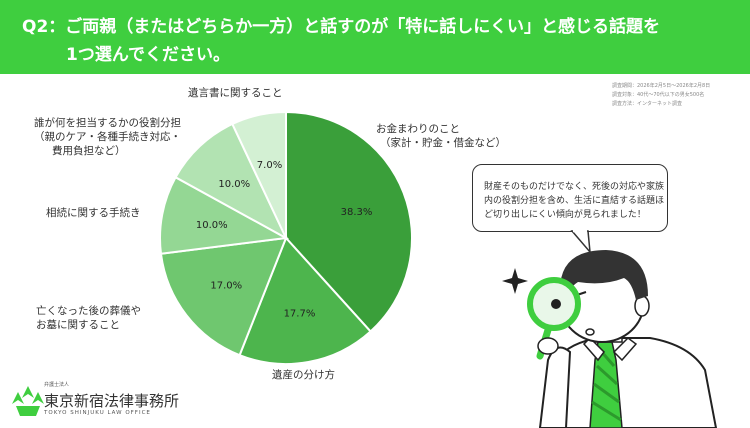 The image size is (750, 428). Describe the element at coordinates (97, 413) in the screenshot. I see `logo-english: TOKYO SHINJUKU LAW OFFICE` at that location.